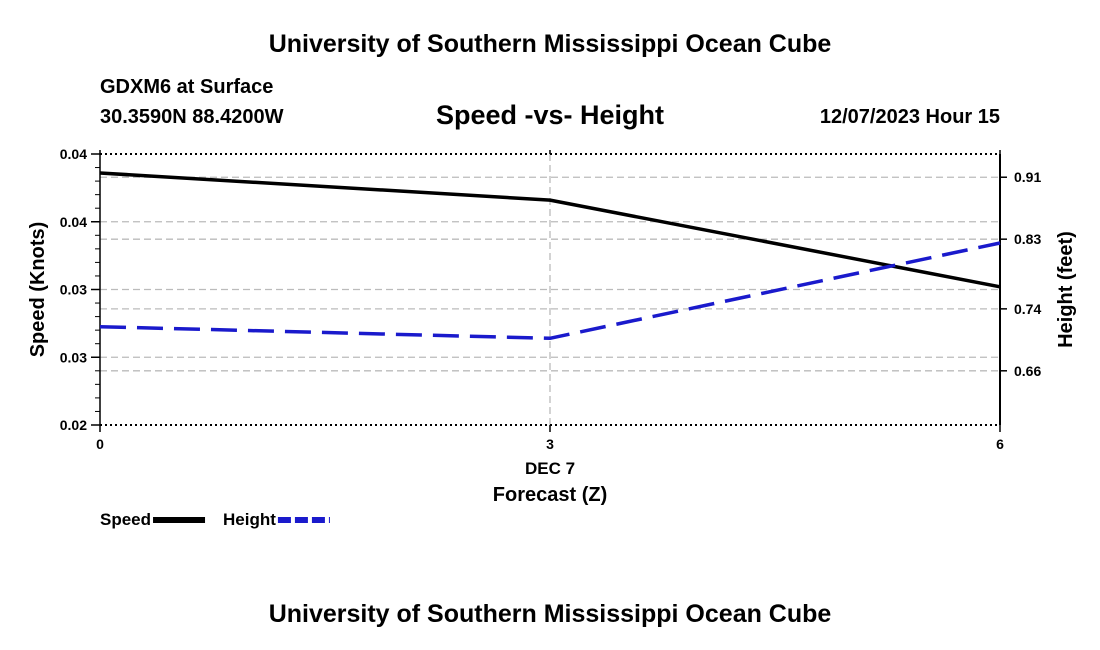 This screenshot has height=650, width=1100. I want to click on station-label: GDXM6 at Surface, so click(187, 87).